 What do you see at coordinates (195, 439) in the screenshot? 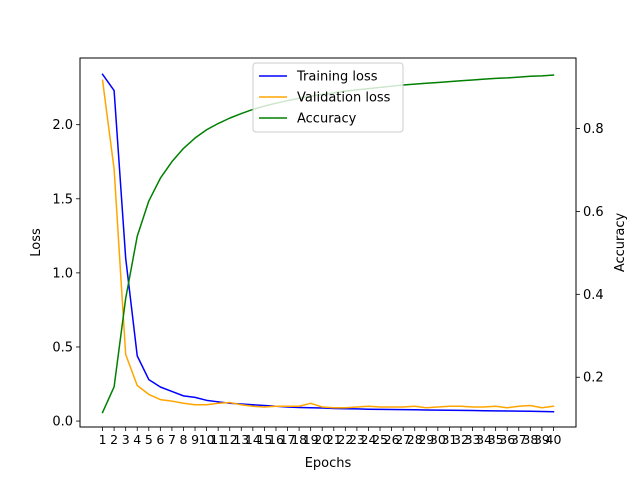
I see `x-tick-label: 9` at bounding box center [195, 439].